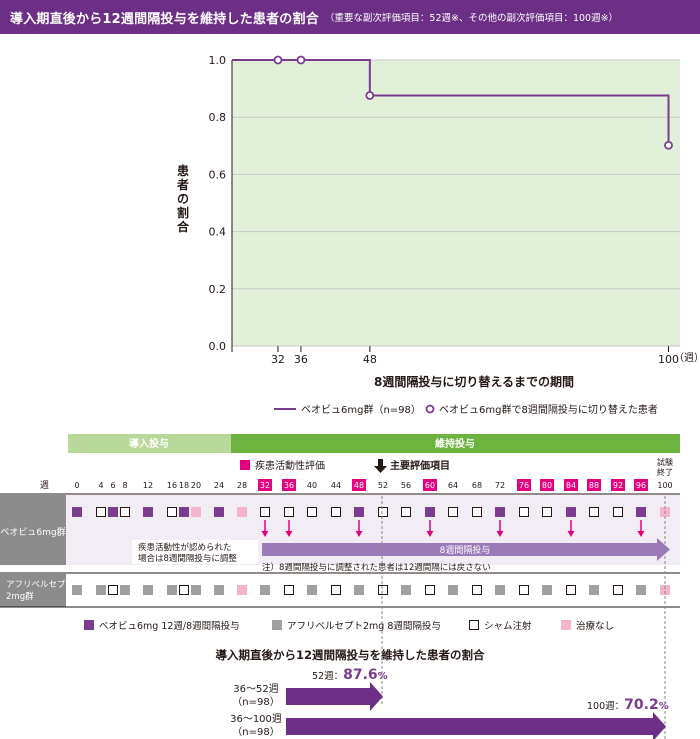 This screenshot has height=739, width=700. Describe the element at coordinates (124, 485) in the screenshot. I see `week-tick-label: 8` at that location.